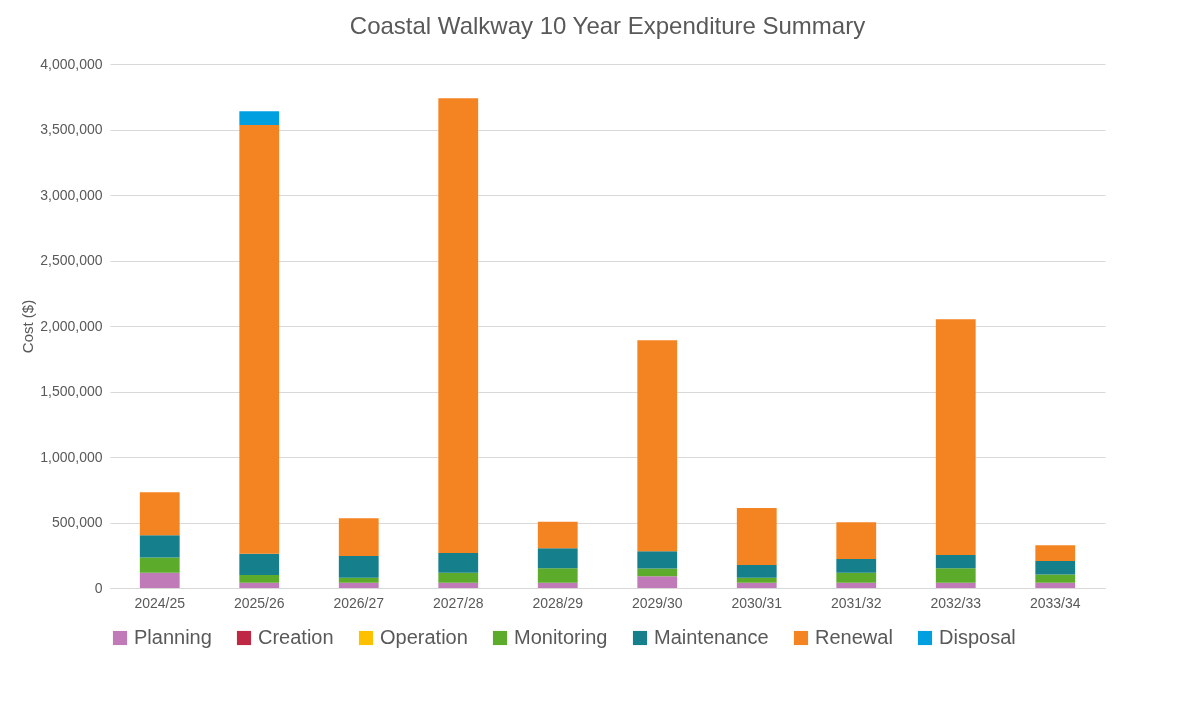 The image size is (1188, 722). I want to click on legend-label: Operation, so click(424, 637).